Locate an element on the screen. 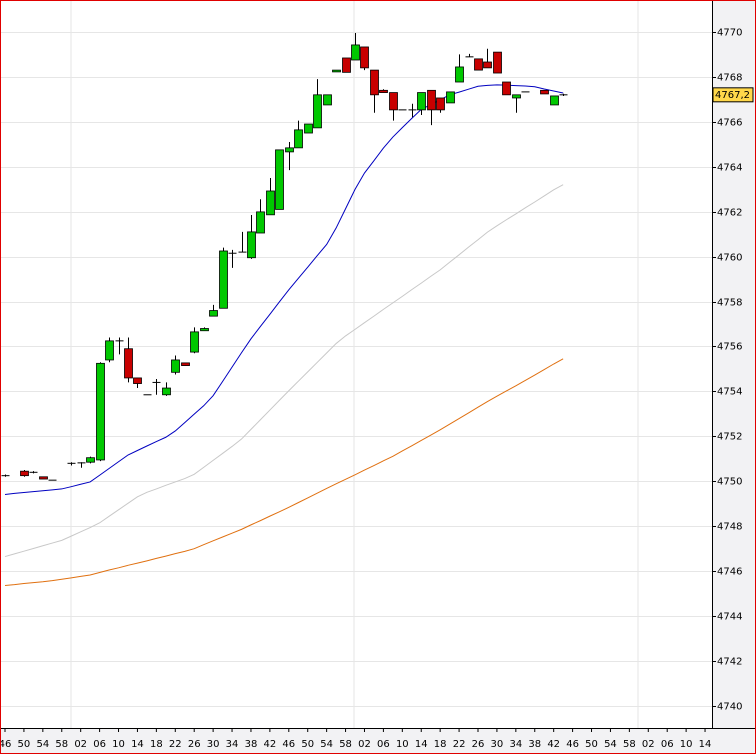 The image size is (756, 754). y-tick-label: 4742 is located at coordinates (729, 662).